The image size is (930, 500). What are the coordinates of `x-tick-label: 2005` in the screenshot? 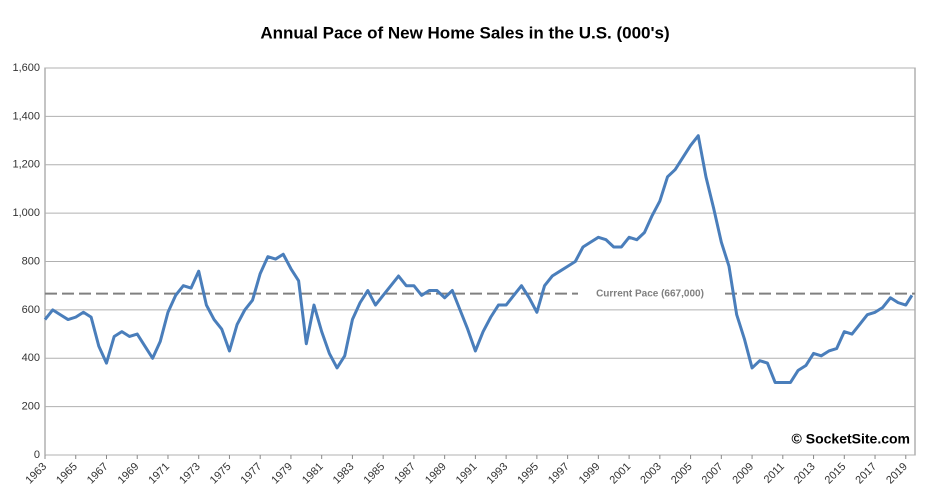 It's located at (682, 474).